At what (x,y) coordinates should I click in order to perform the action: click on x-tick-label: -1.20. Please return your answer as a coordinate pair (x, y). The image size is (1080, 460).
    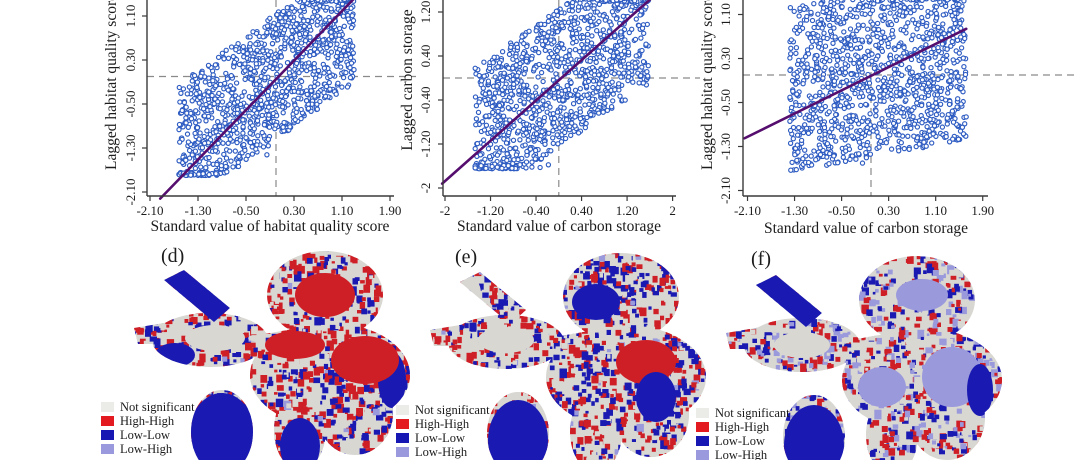
    Looking at the image, I should click on (490, 210).